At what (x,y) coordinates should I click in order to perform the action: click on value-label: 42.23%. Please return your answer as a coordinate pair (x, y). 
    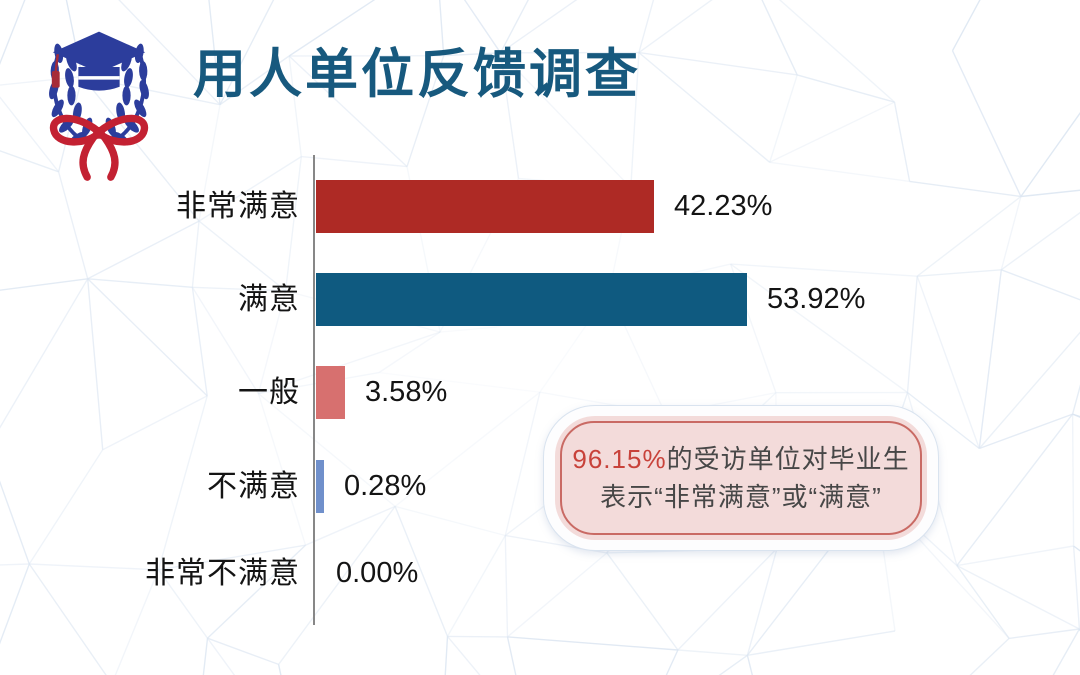
    Looking at the image, I should click on (723, 206).